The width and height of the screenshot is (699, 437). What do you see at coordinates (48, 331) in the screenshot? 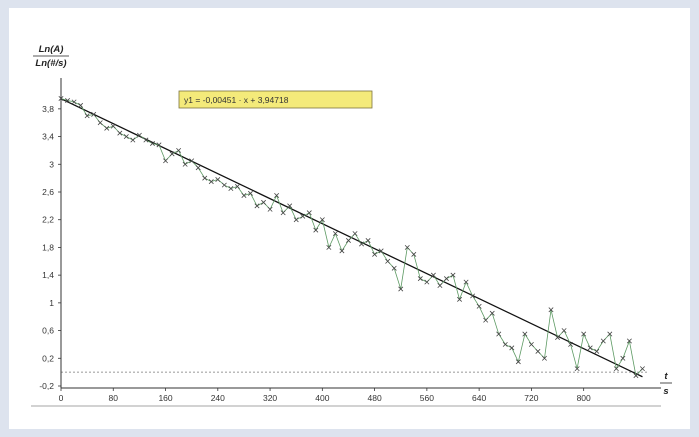
I see `y-tick-label: 0,6` at bounding box center [48, 331].